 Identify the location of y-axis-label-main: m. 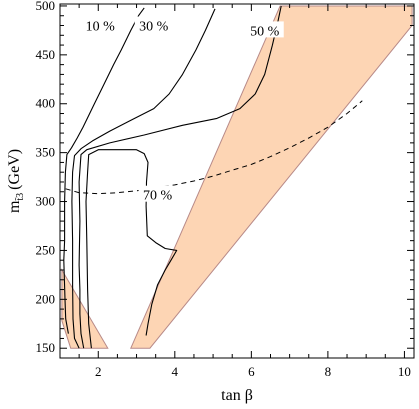
(14, 206).